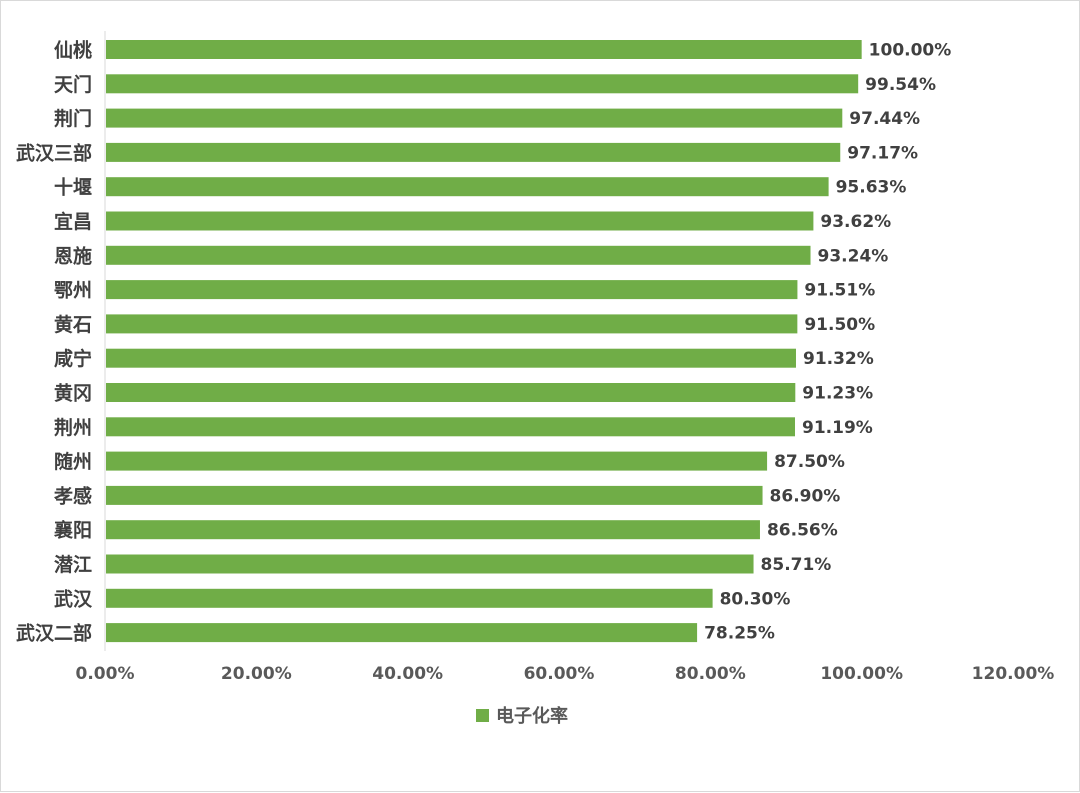  I want to click on x-tick-label: 60.00%, so click(559, 674).